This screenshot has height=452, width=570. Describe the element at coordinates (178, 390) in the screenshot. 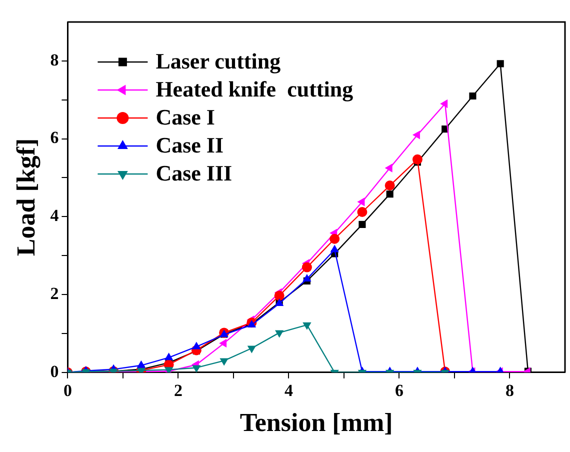

I see `x-tick-label: 2` at that location.